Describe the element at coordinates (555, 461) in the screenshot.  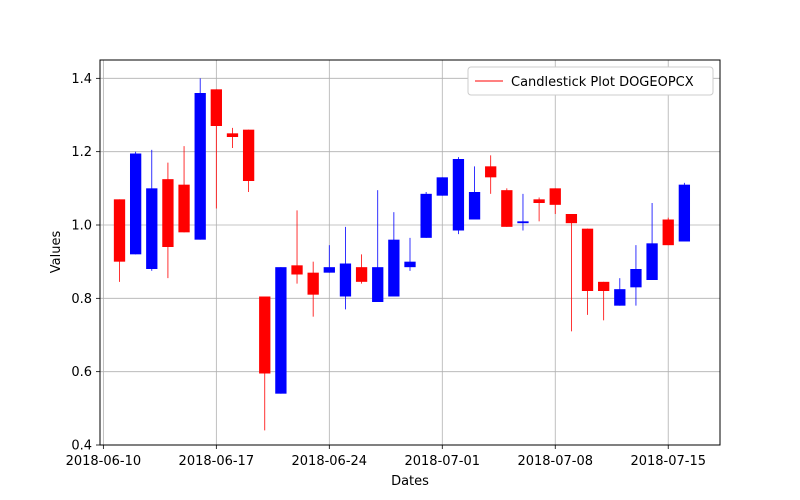
I see `x-tick-label: 2018-07-08` at that location.